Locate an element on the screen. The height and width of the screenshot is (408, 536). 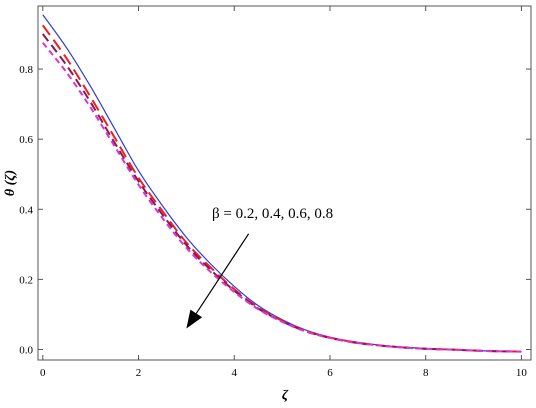
x-tick-label: 10 is located at coordinates (522, 373).